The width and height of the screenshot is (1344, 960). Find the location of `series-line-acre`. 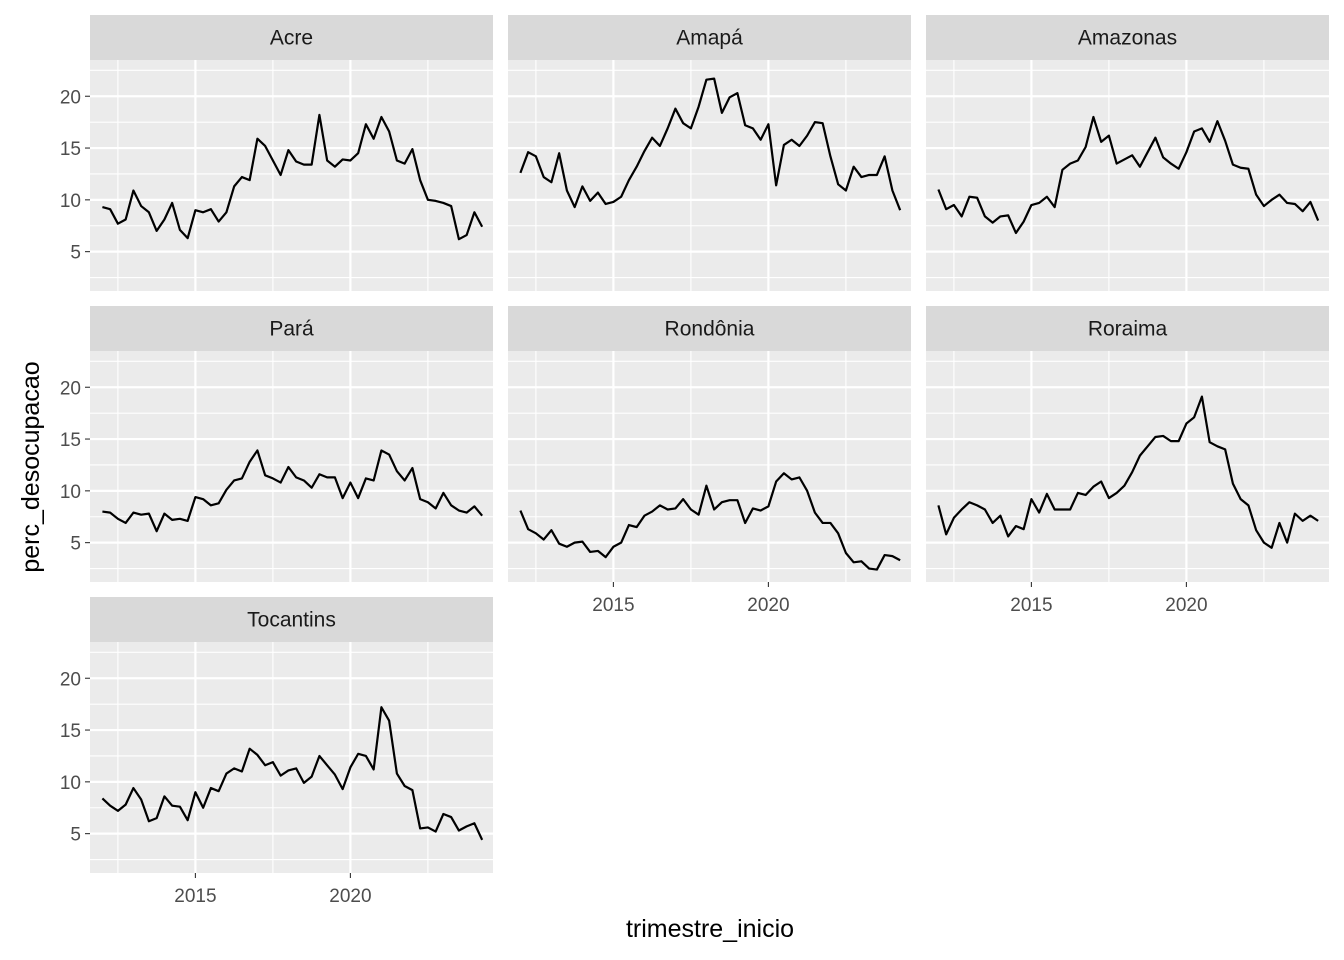

series-line-acre is located at coordinates (293, 177).